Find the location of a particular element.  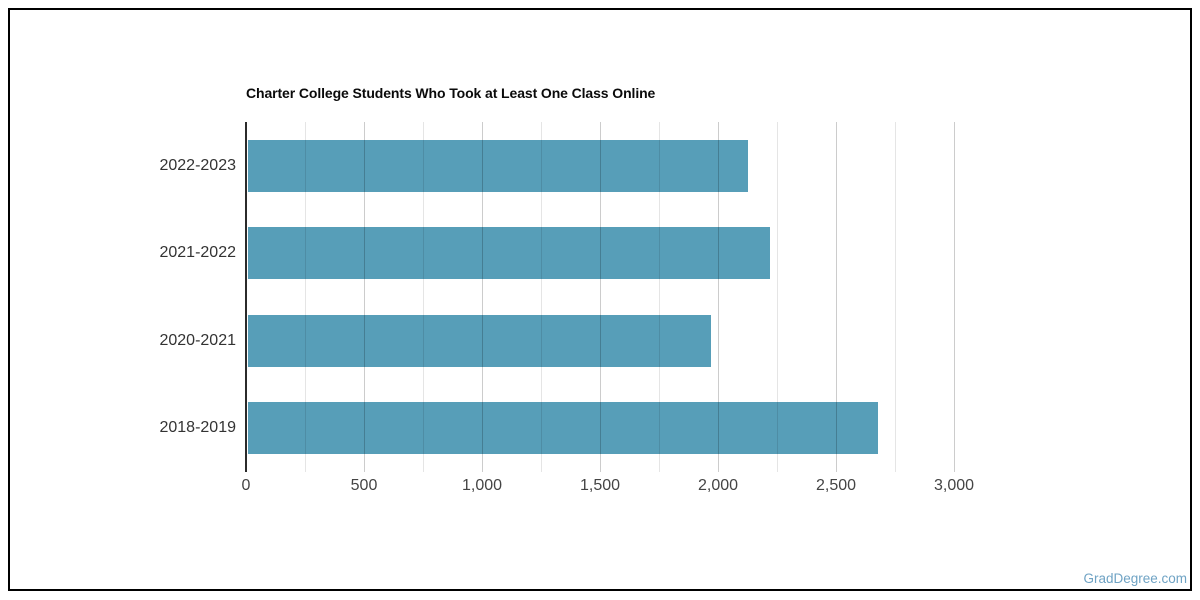

x-tick-label: 500 is located at coordinates (364, 485).